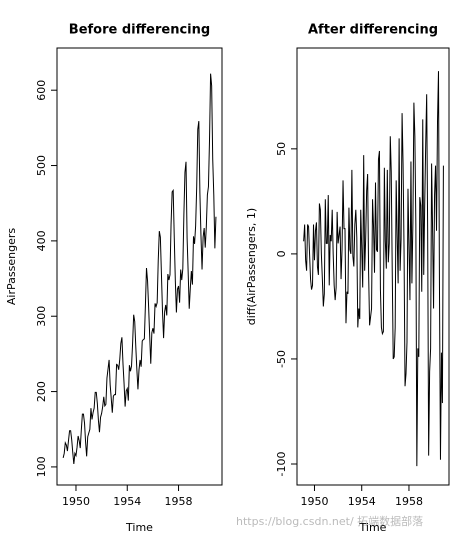 The width and height of the screenshot is (474, 540). Describe the element at coordinates (251, 266) in the screenshot. I see `y-axis-label: diff(AirPassengers, 1)` at that location.